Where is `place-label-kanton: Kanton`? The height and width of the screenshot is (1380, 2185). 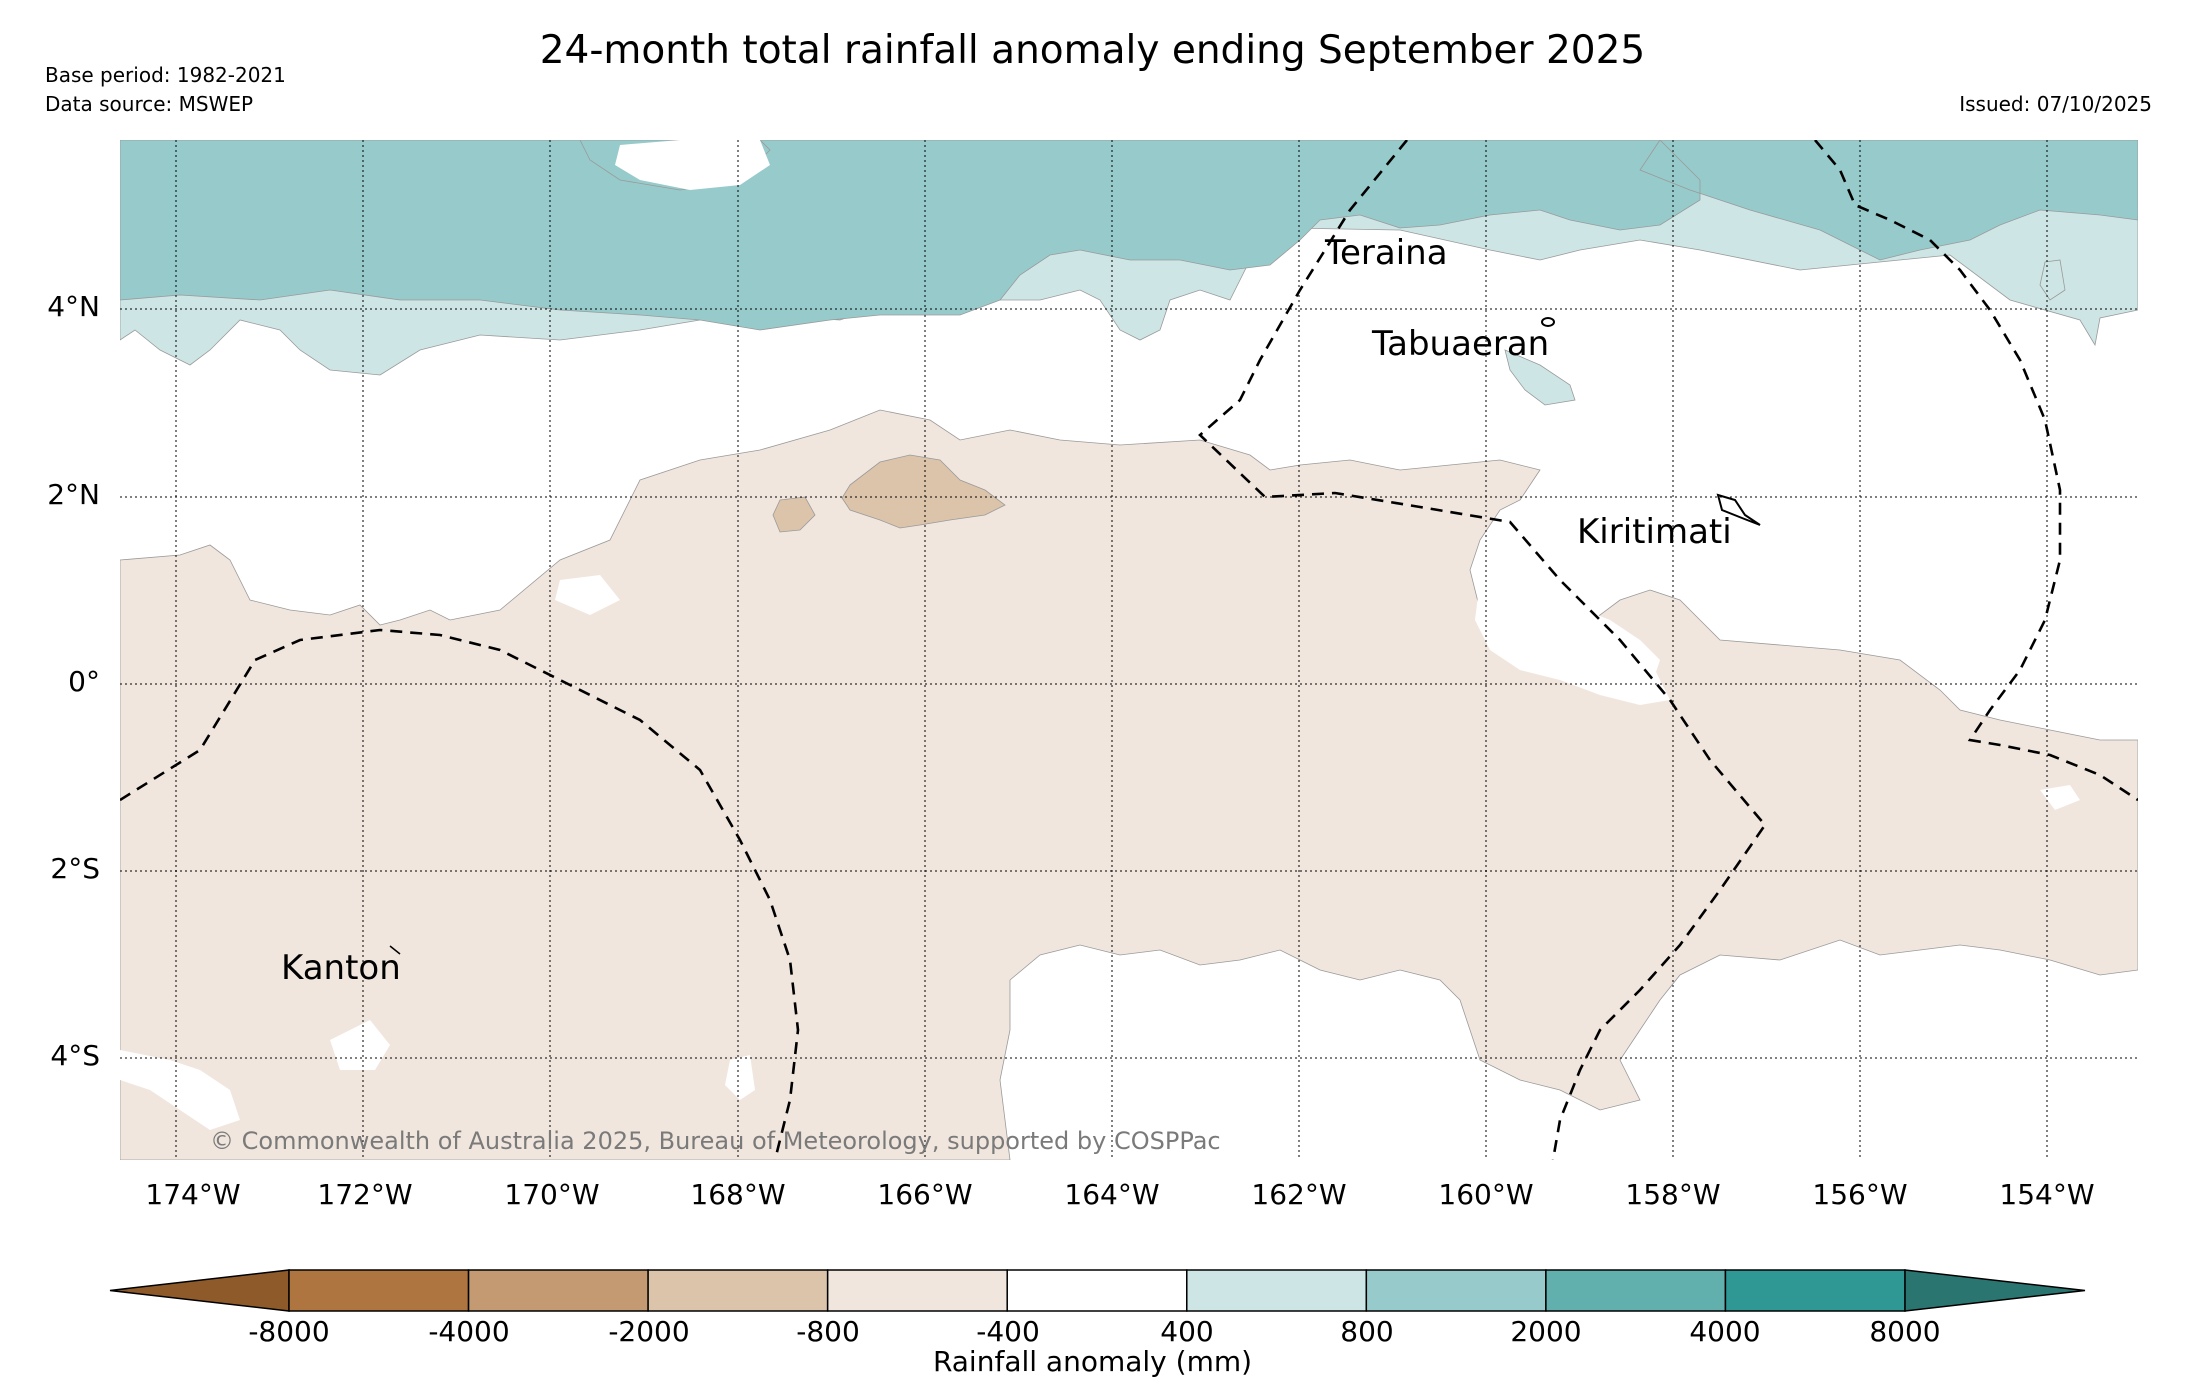
place-label-kanton: Kanton is located at coordinates (341, 968).